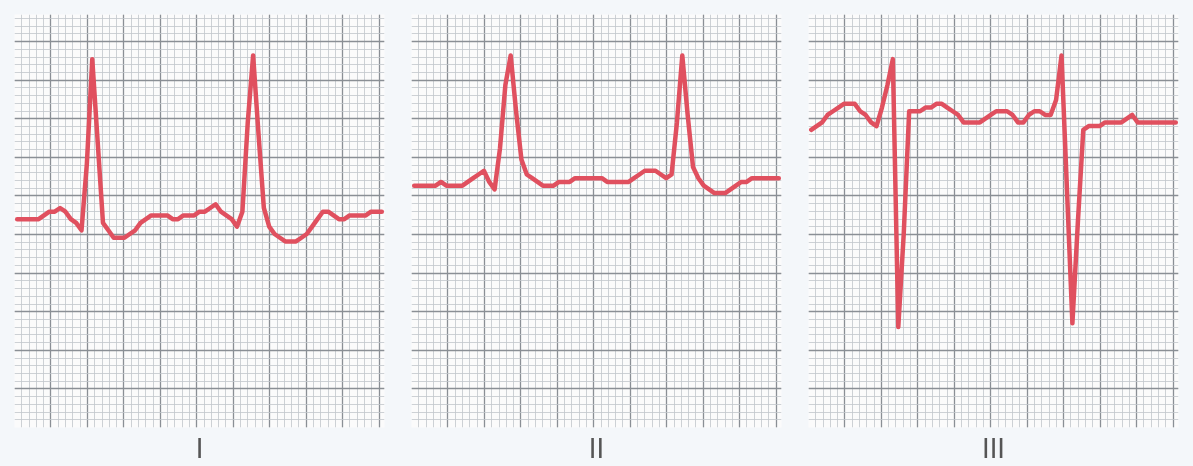 This screenshot has width=1193, height=466. I want to click on text: II, so click(596, 448).